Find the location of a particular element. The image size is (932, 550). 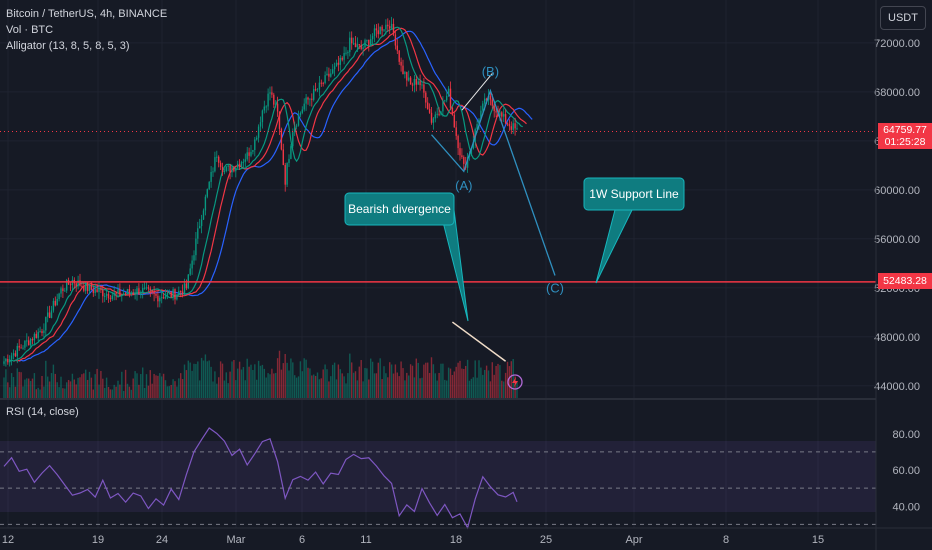

support-price-tag: 52483.28 is located at coordinates (905, 280).